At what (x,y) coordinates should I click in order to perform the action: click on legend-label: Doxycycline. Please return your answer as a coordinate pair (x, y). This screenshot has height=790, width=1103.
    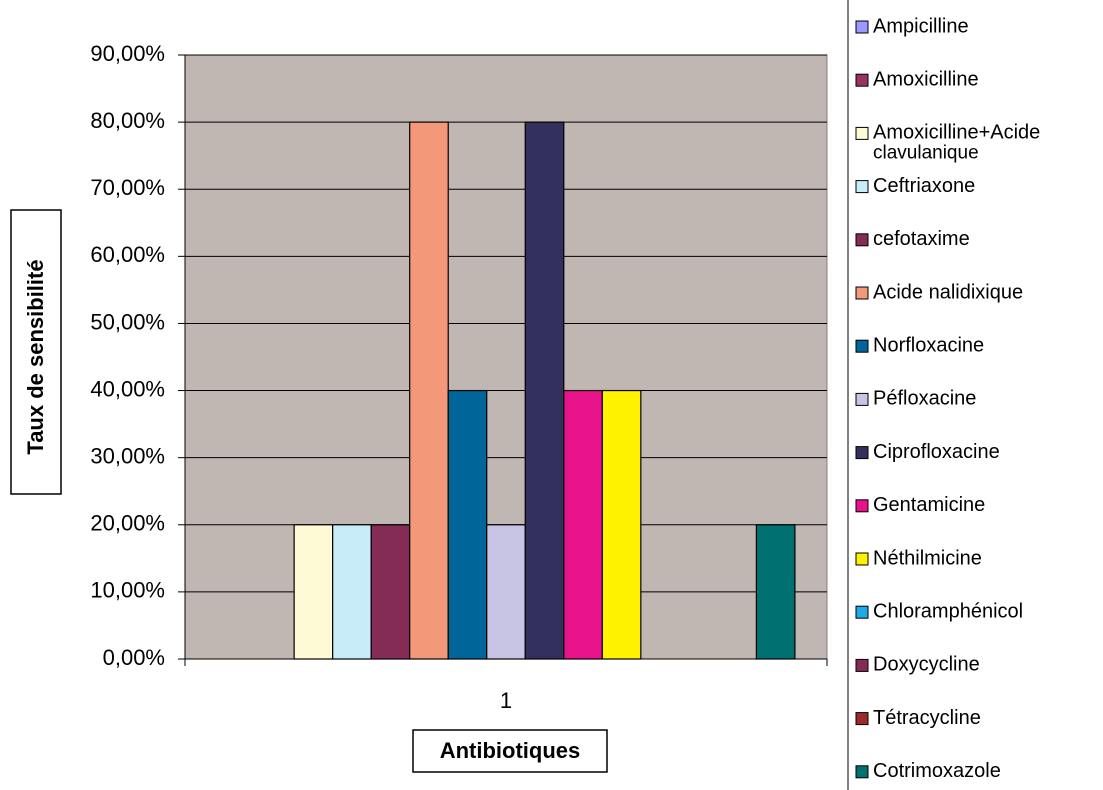
    Looking at the image, I should click on (926, 665).